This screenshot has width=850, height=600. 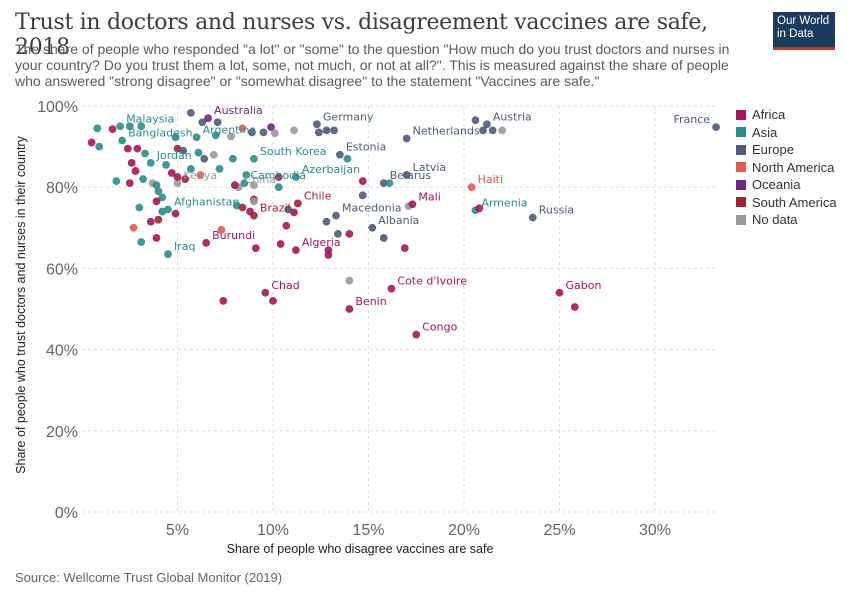 What do you see at coordinates (786, 185) in the screenshot?
I see `legend-item: Oceania` at bounding box center [786, 185].